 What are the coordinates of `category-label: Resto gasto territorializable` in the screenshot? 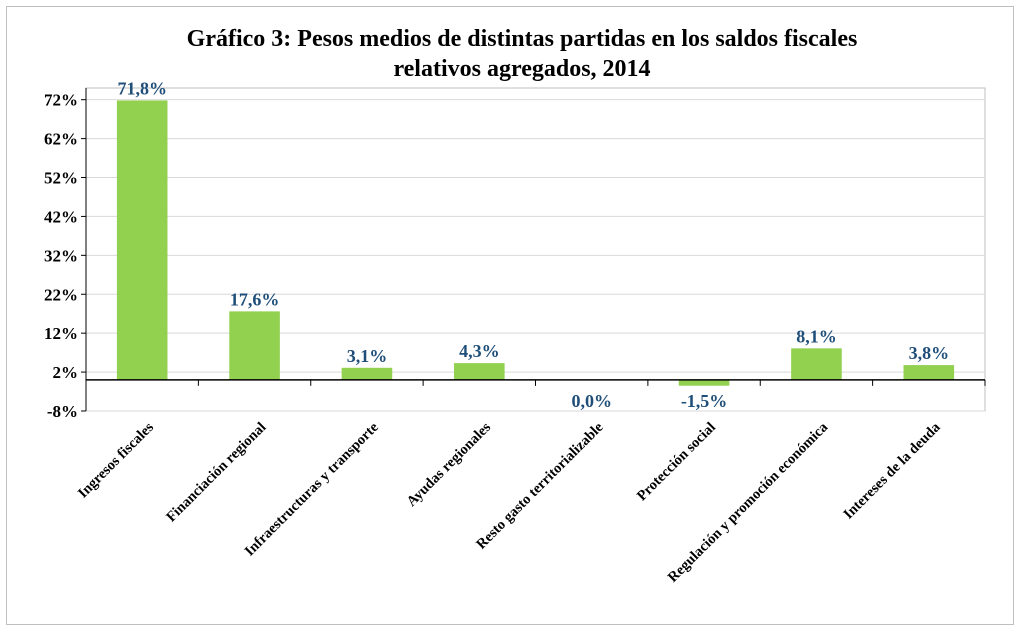 It's located at (540, 486).